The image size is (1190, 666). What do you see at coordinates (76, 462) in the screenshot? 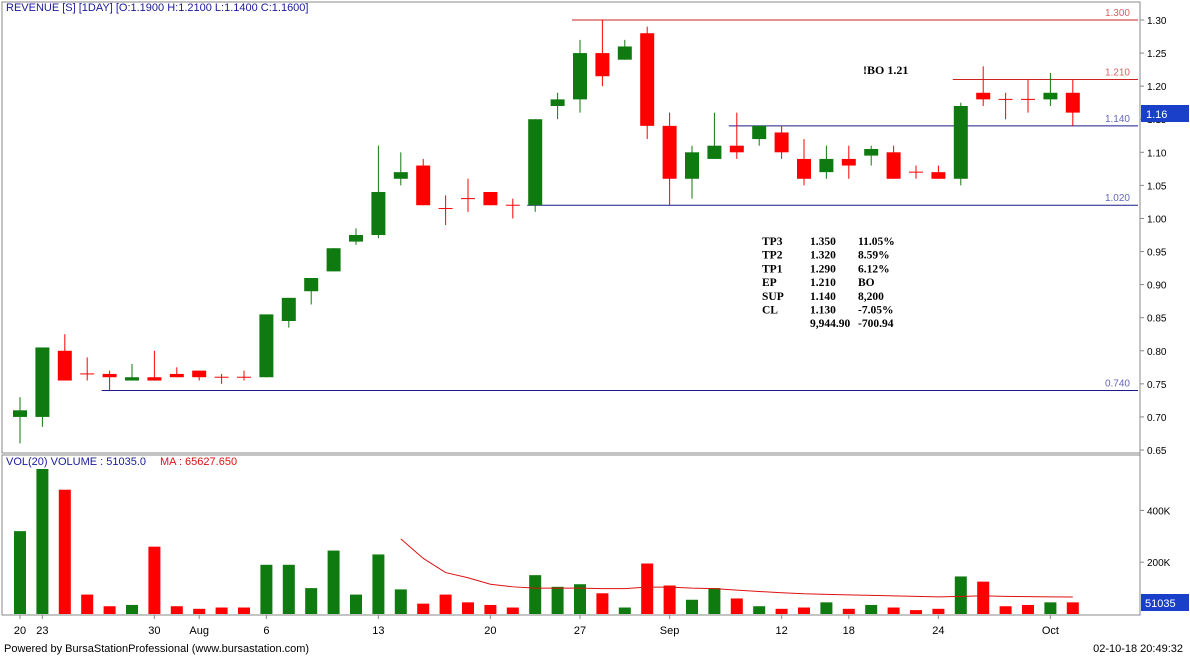
I see `volume-title: VOL(20) VOLUME : 51035.0` at bounding box center [76, 462].